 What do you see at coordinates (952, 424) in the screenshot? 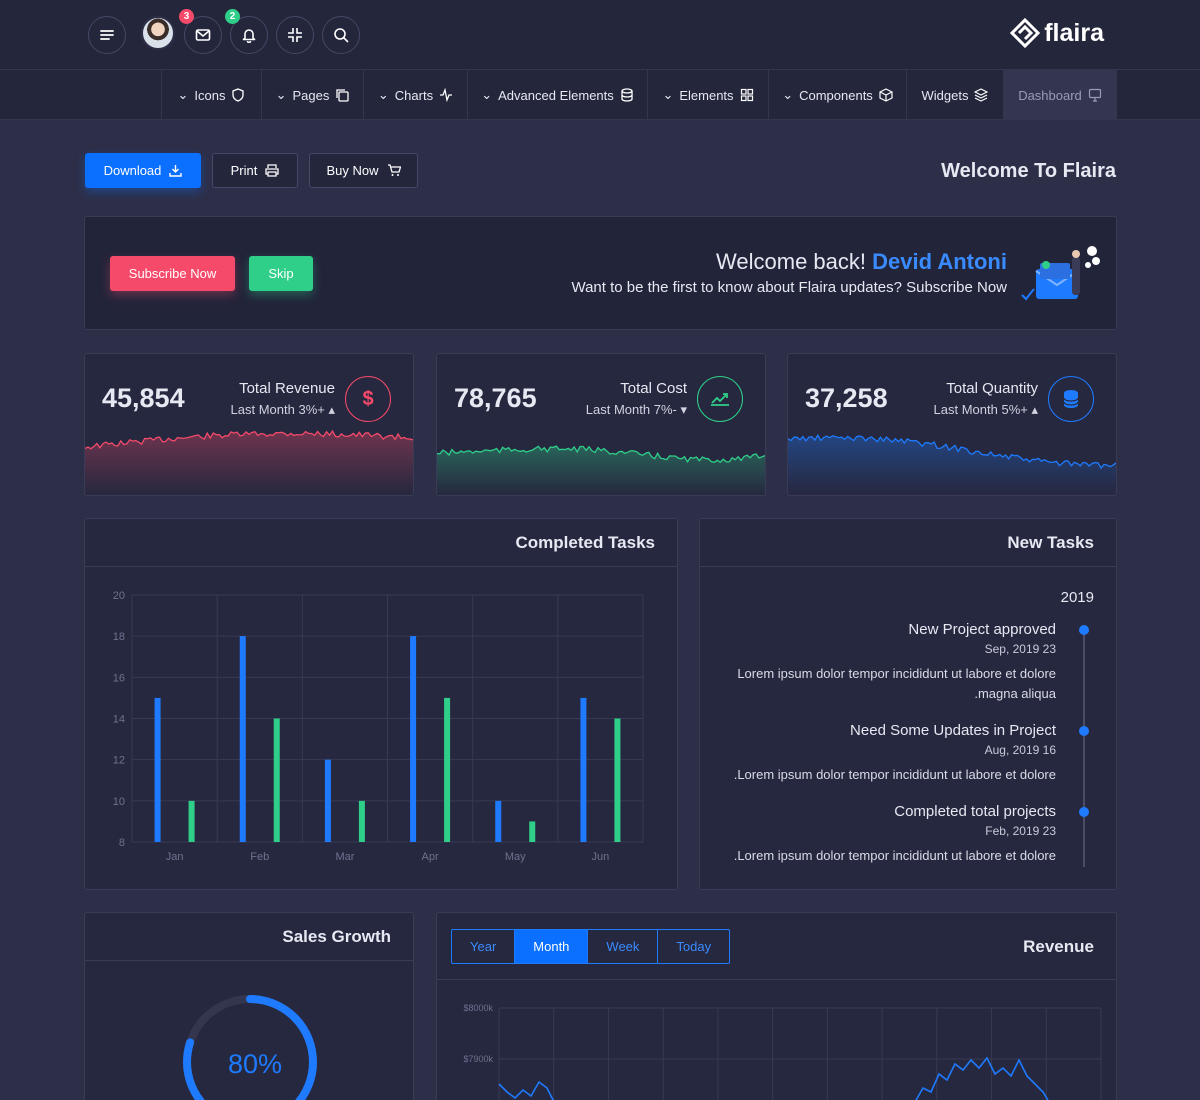
I see `stat-card-quantity: 37,258 Total Quantity Last Month 5%+ ▴` at bounding box center [952, 424].